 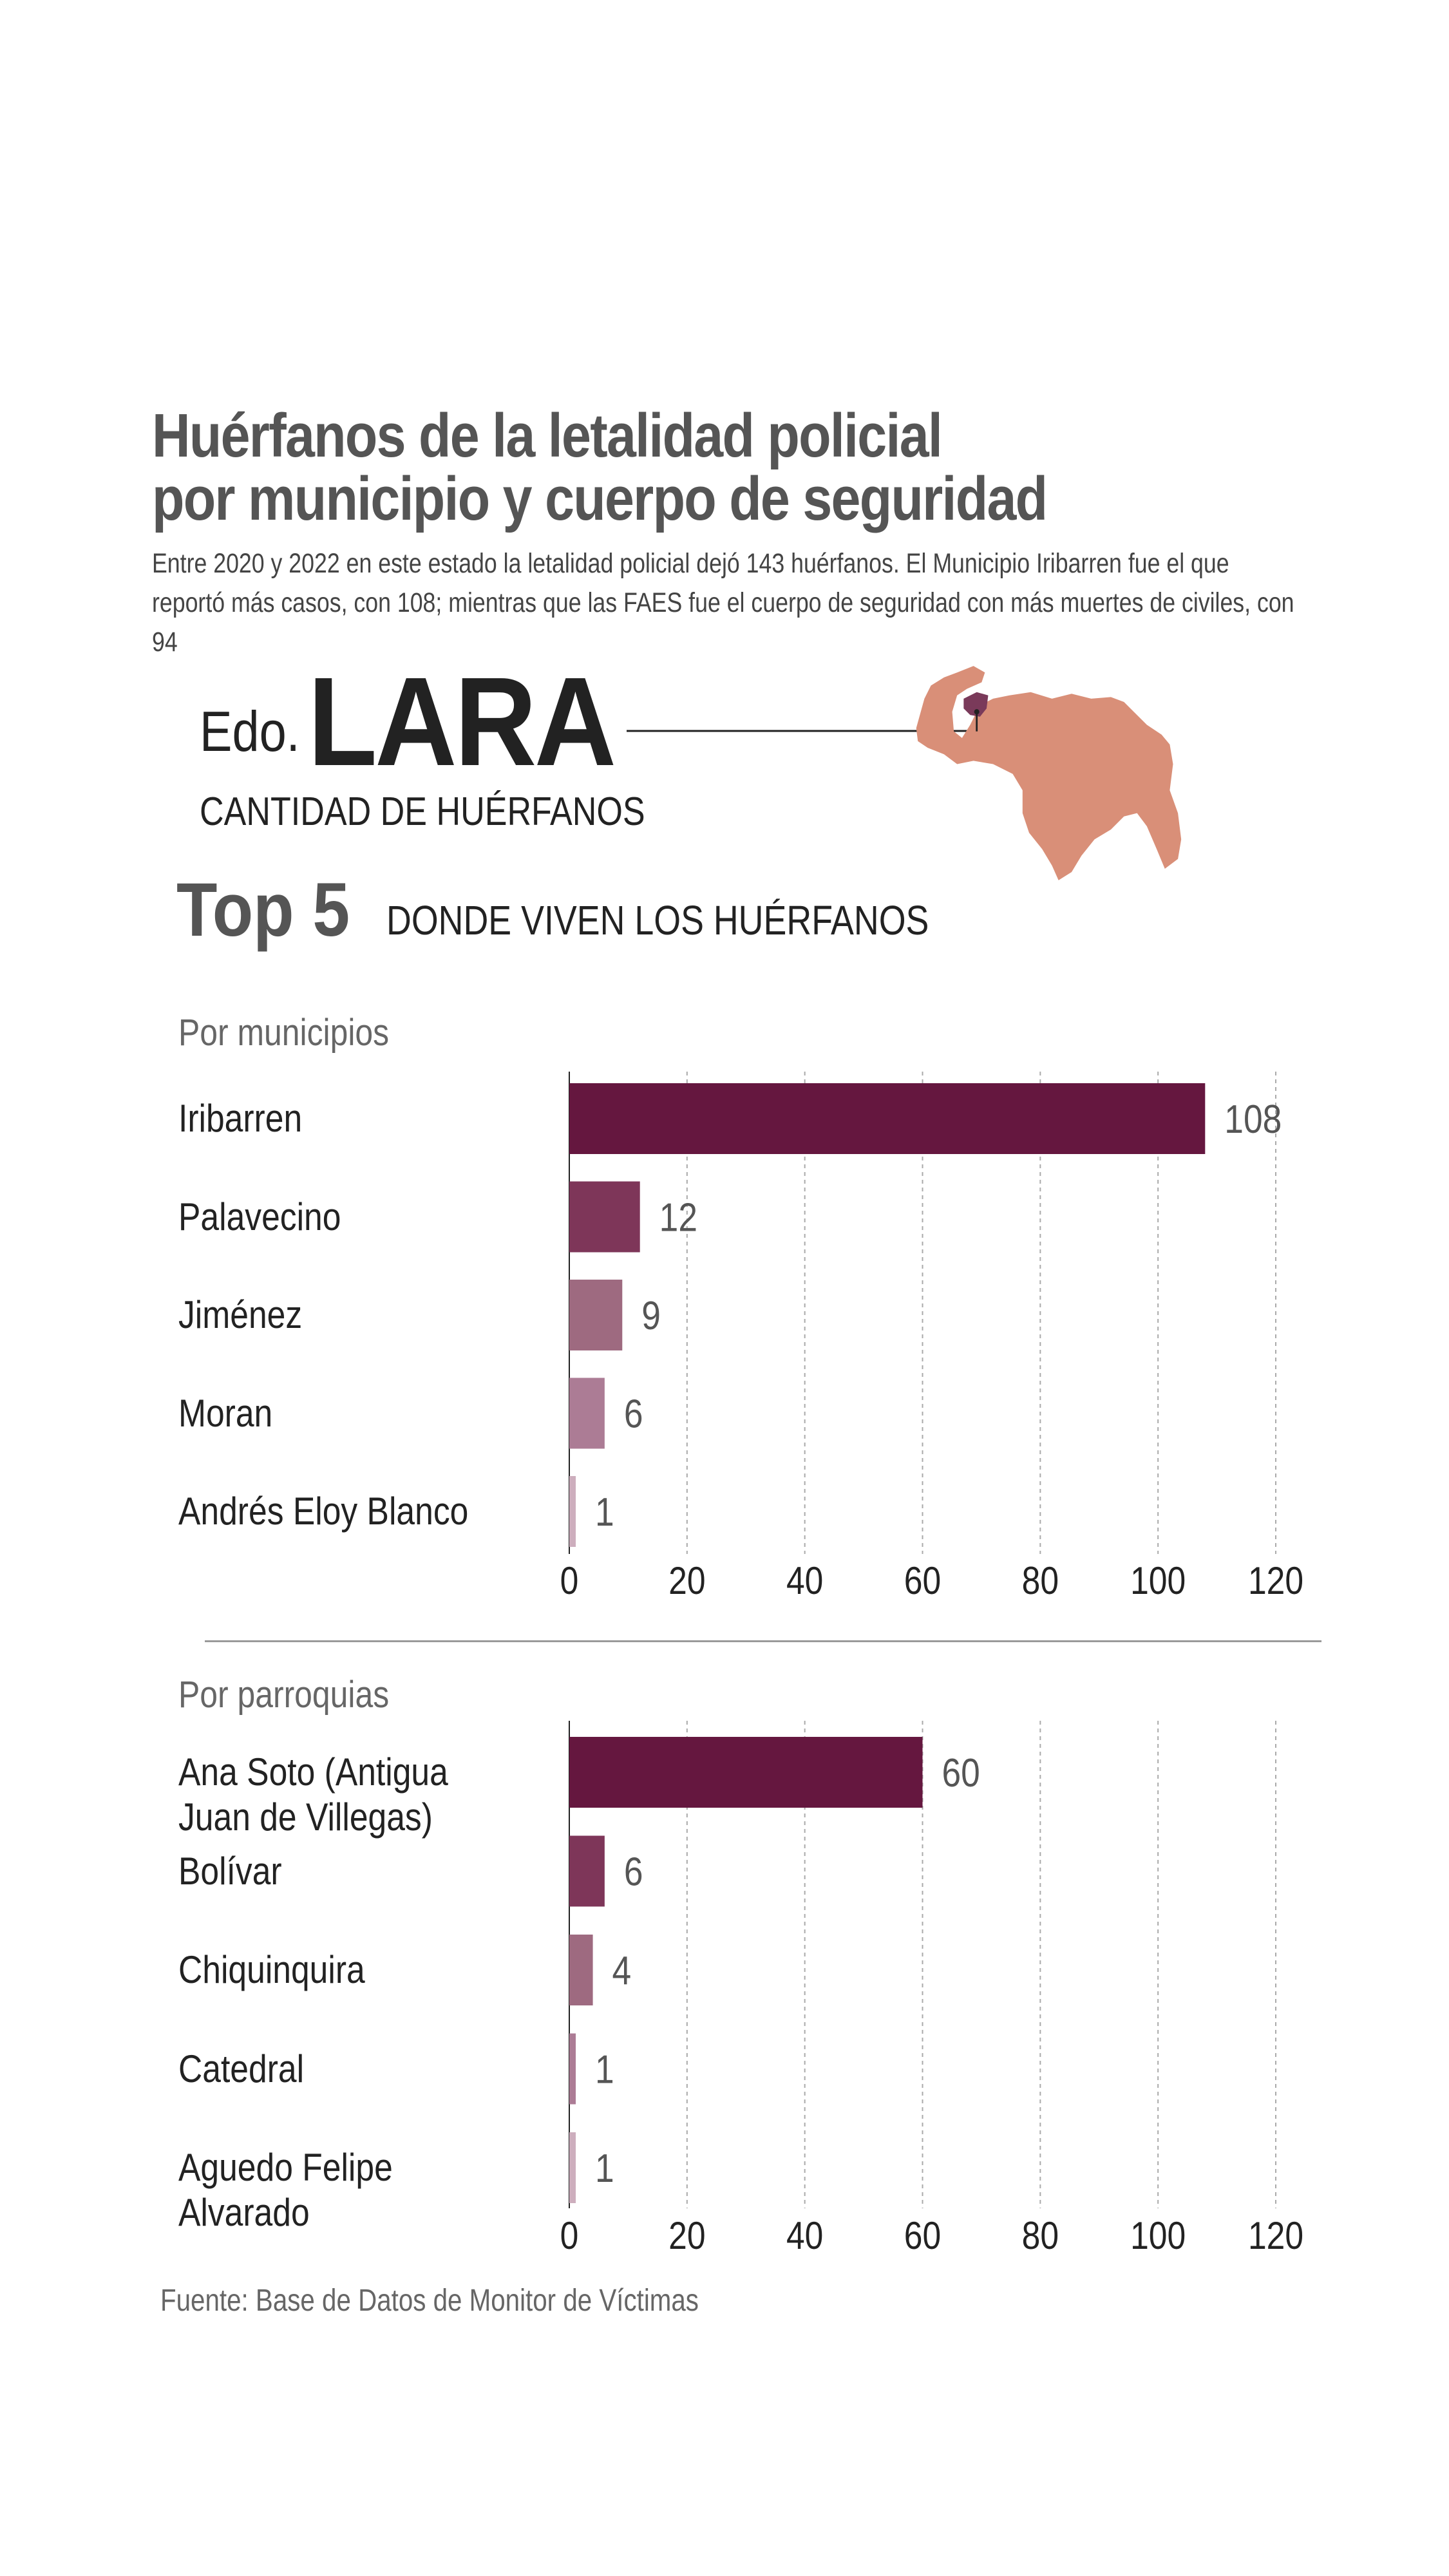 I want to click on state-name: LARA, so click(x=462, y=721).